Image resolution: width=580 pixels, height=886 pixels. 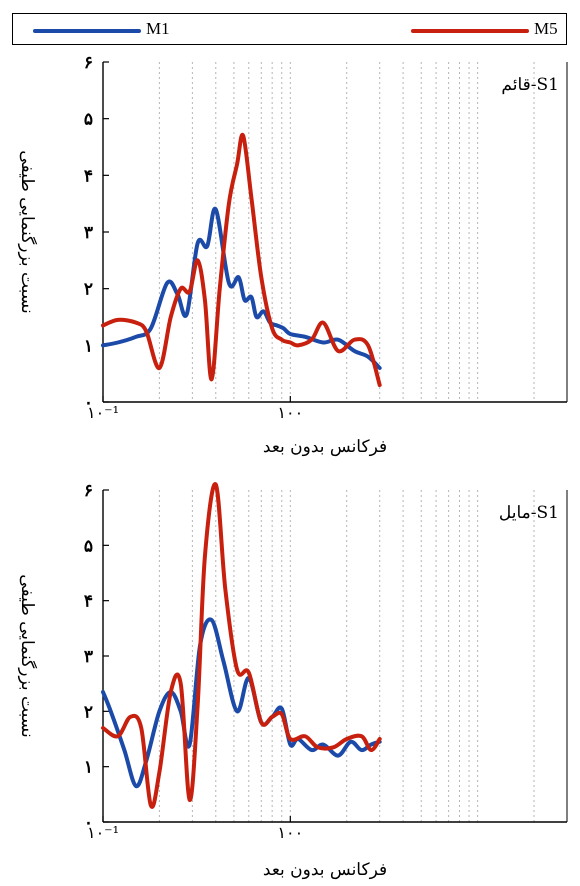 I want to click on legend-line-m1, so click(x=87, y=31).